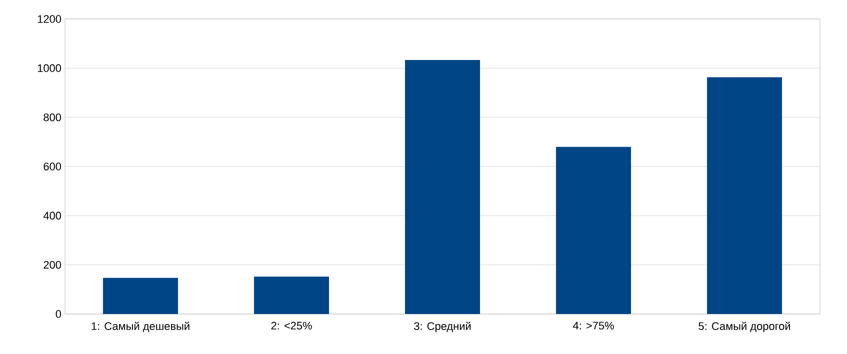  What do you see at coordinates (52, 216) in the screenshot?
I see `y-tick-label: 400` at bounding box center [52, 216].